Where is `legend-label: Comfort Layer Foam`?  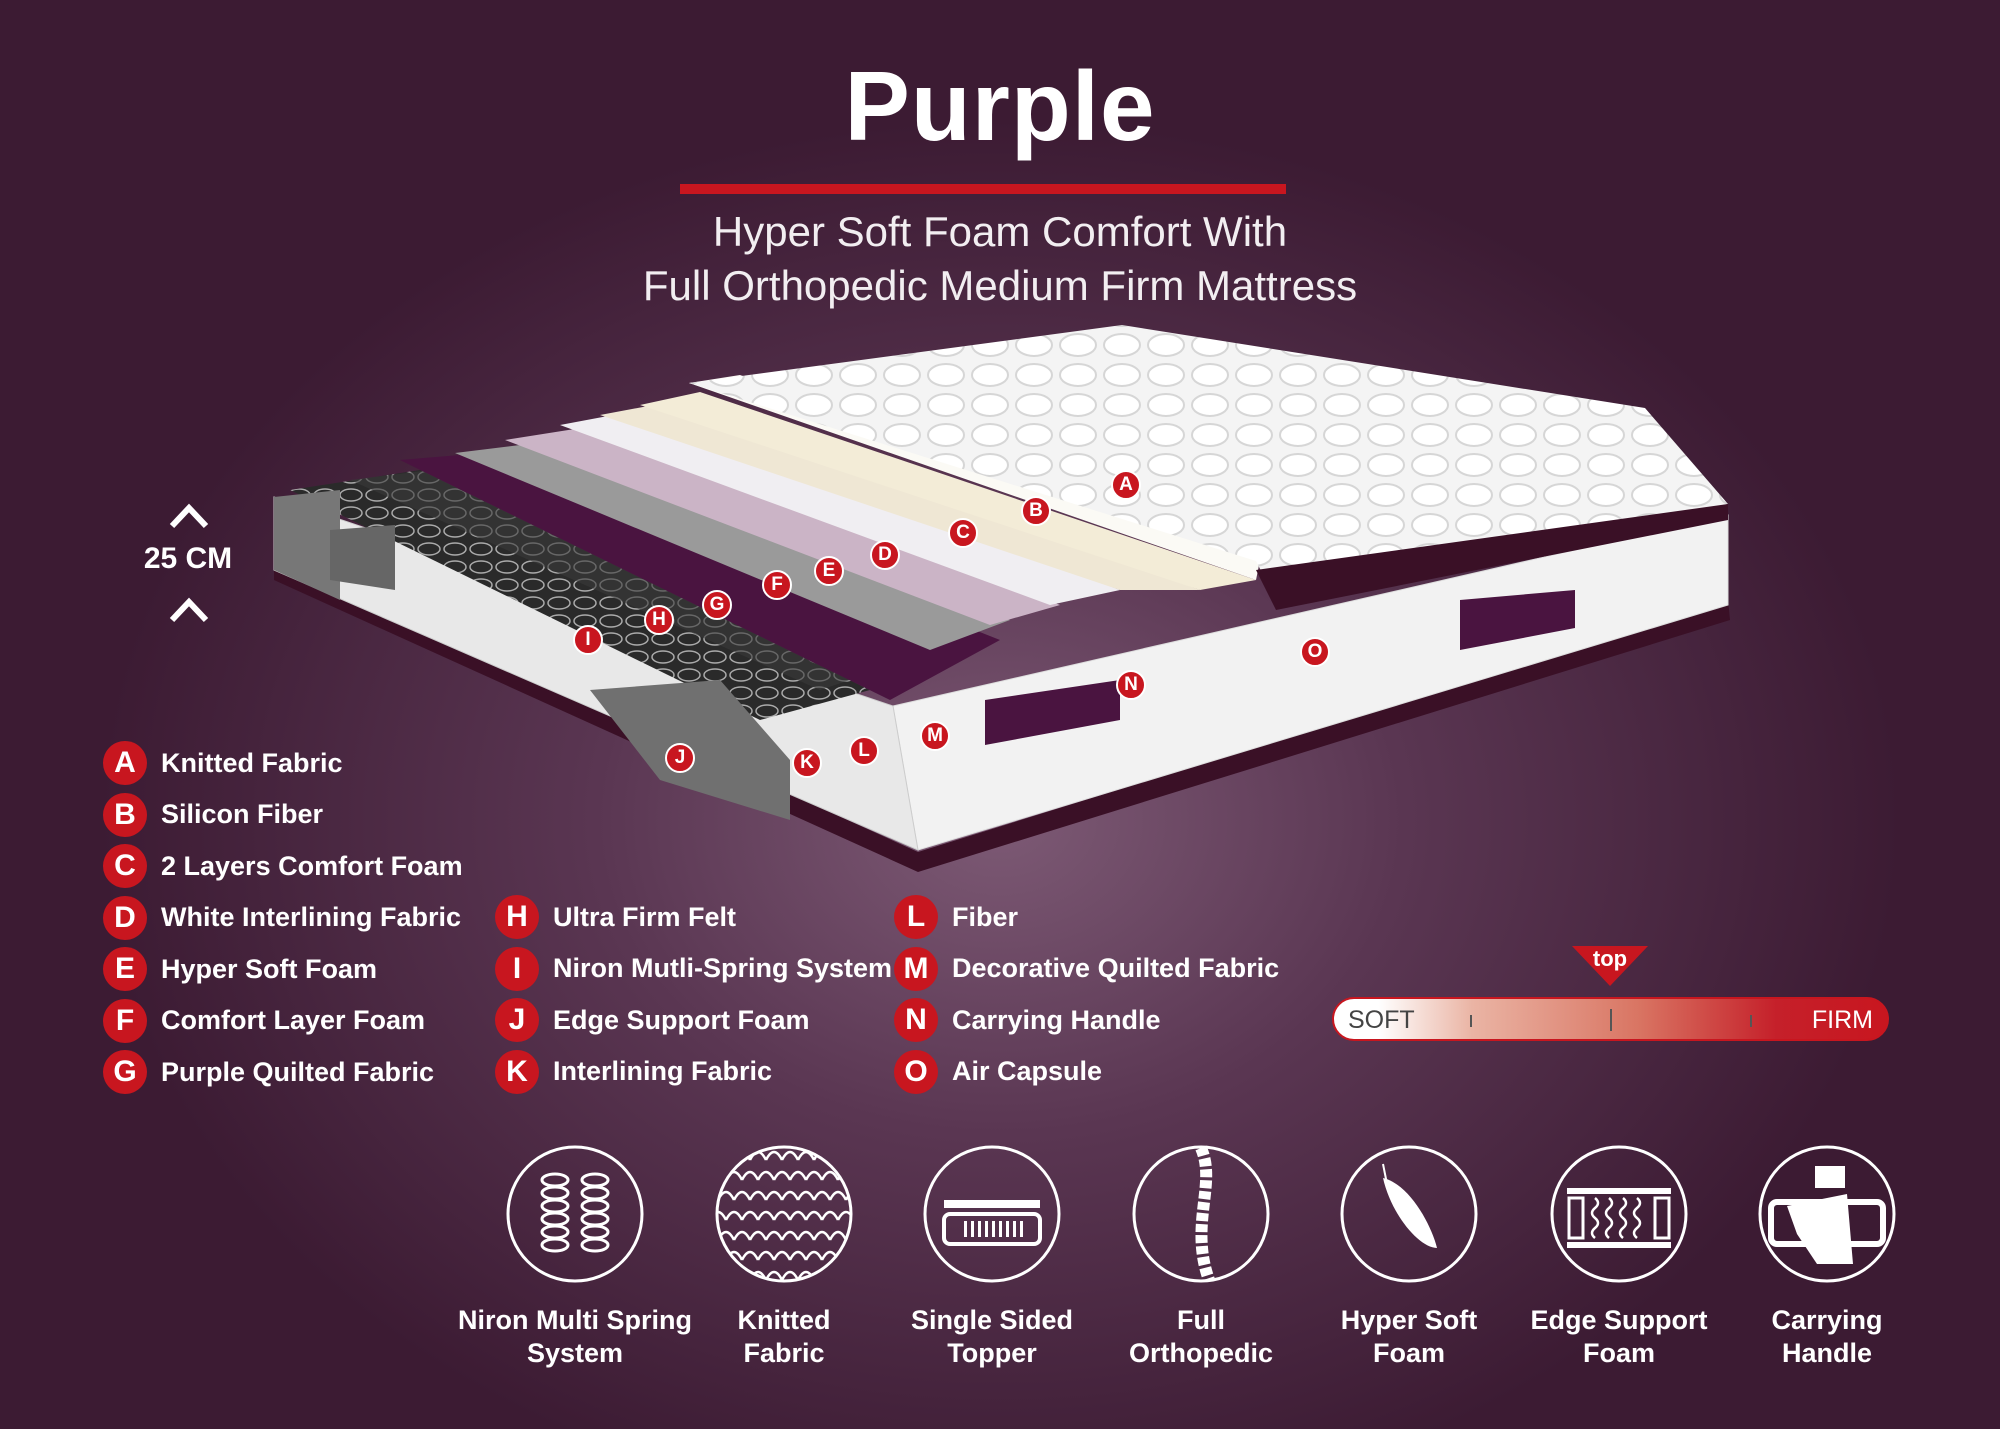
legend-label: Comfort Layer Foam is located at coordinates (293, 1020).